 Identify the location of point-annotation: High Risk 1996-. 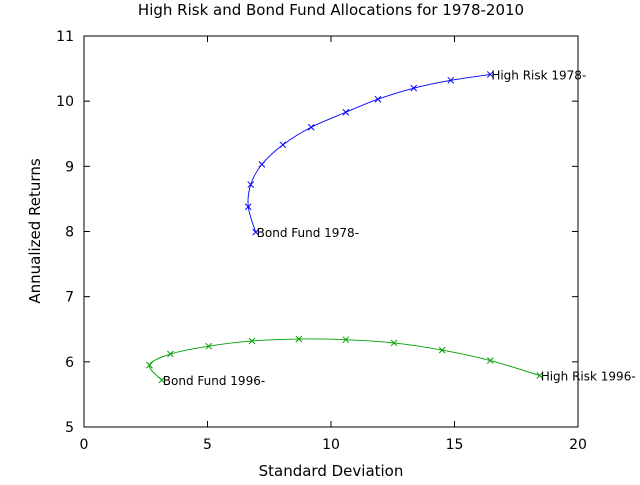
(588, 377).